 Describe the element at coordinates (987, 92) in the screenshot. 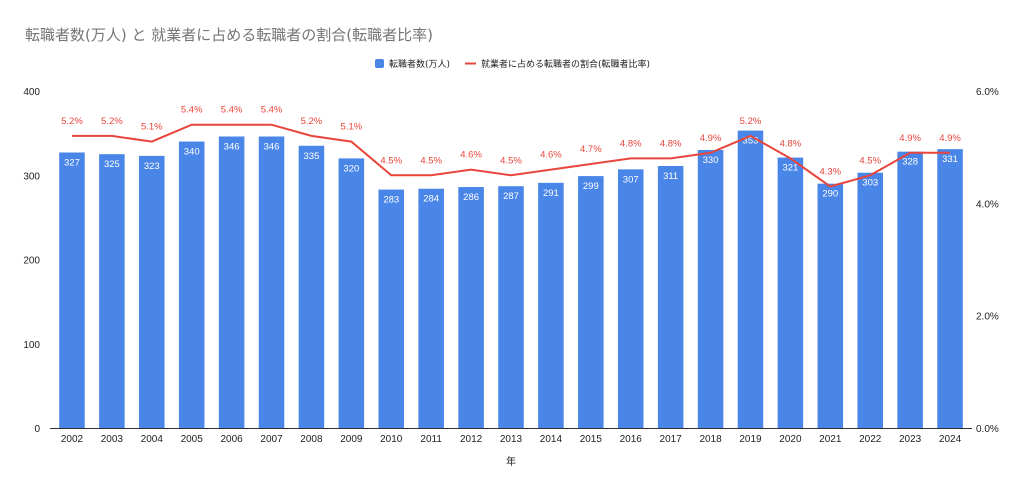

I see `right-tick-label: 6.0%` at that location.